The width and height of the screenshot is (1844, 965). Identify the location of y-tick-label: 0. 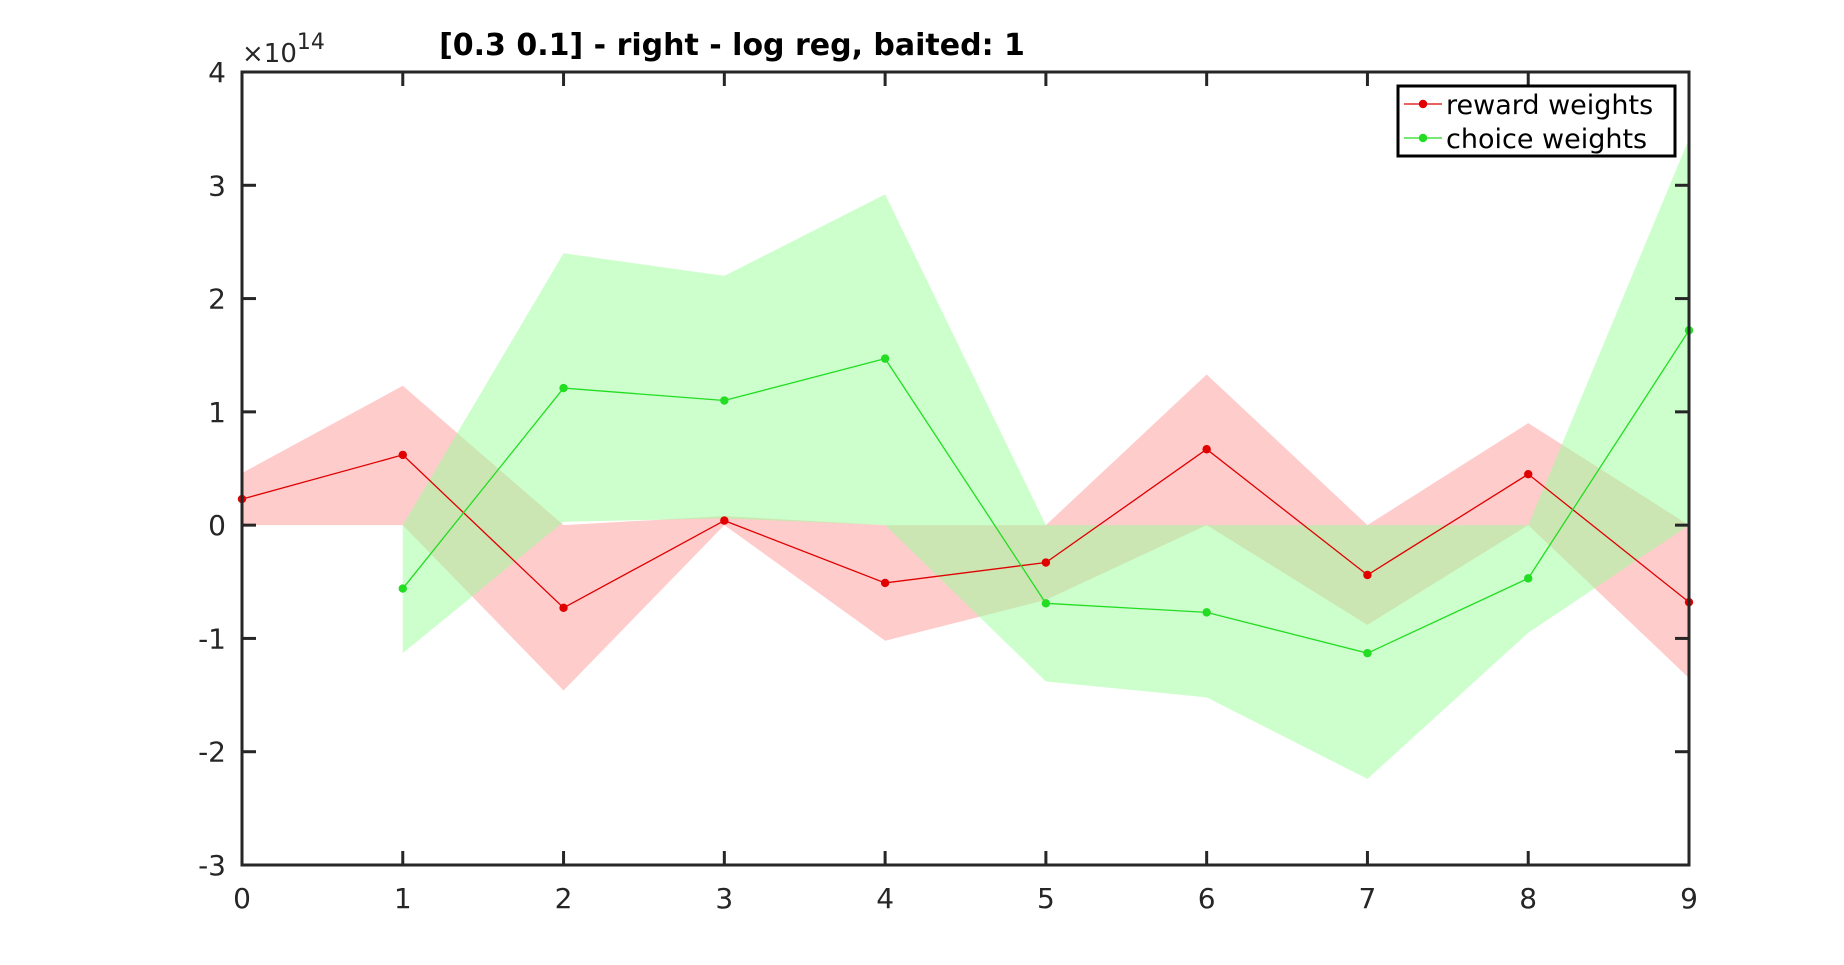
(217, 525).